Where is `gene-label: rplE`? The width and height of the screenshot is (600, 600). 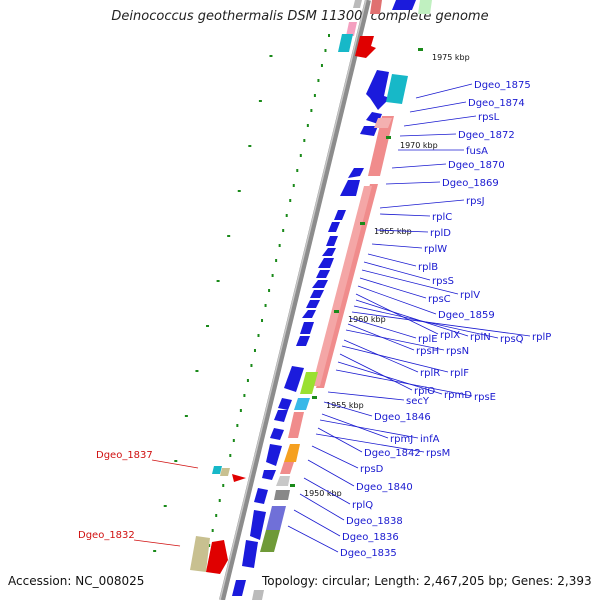
gene-label: rplE is located at coordinates (428, 339).